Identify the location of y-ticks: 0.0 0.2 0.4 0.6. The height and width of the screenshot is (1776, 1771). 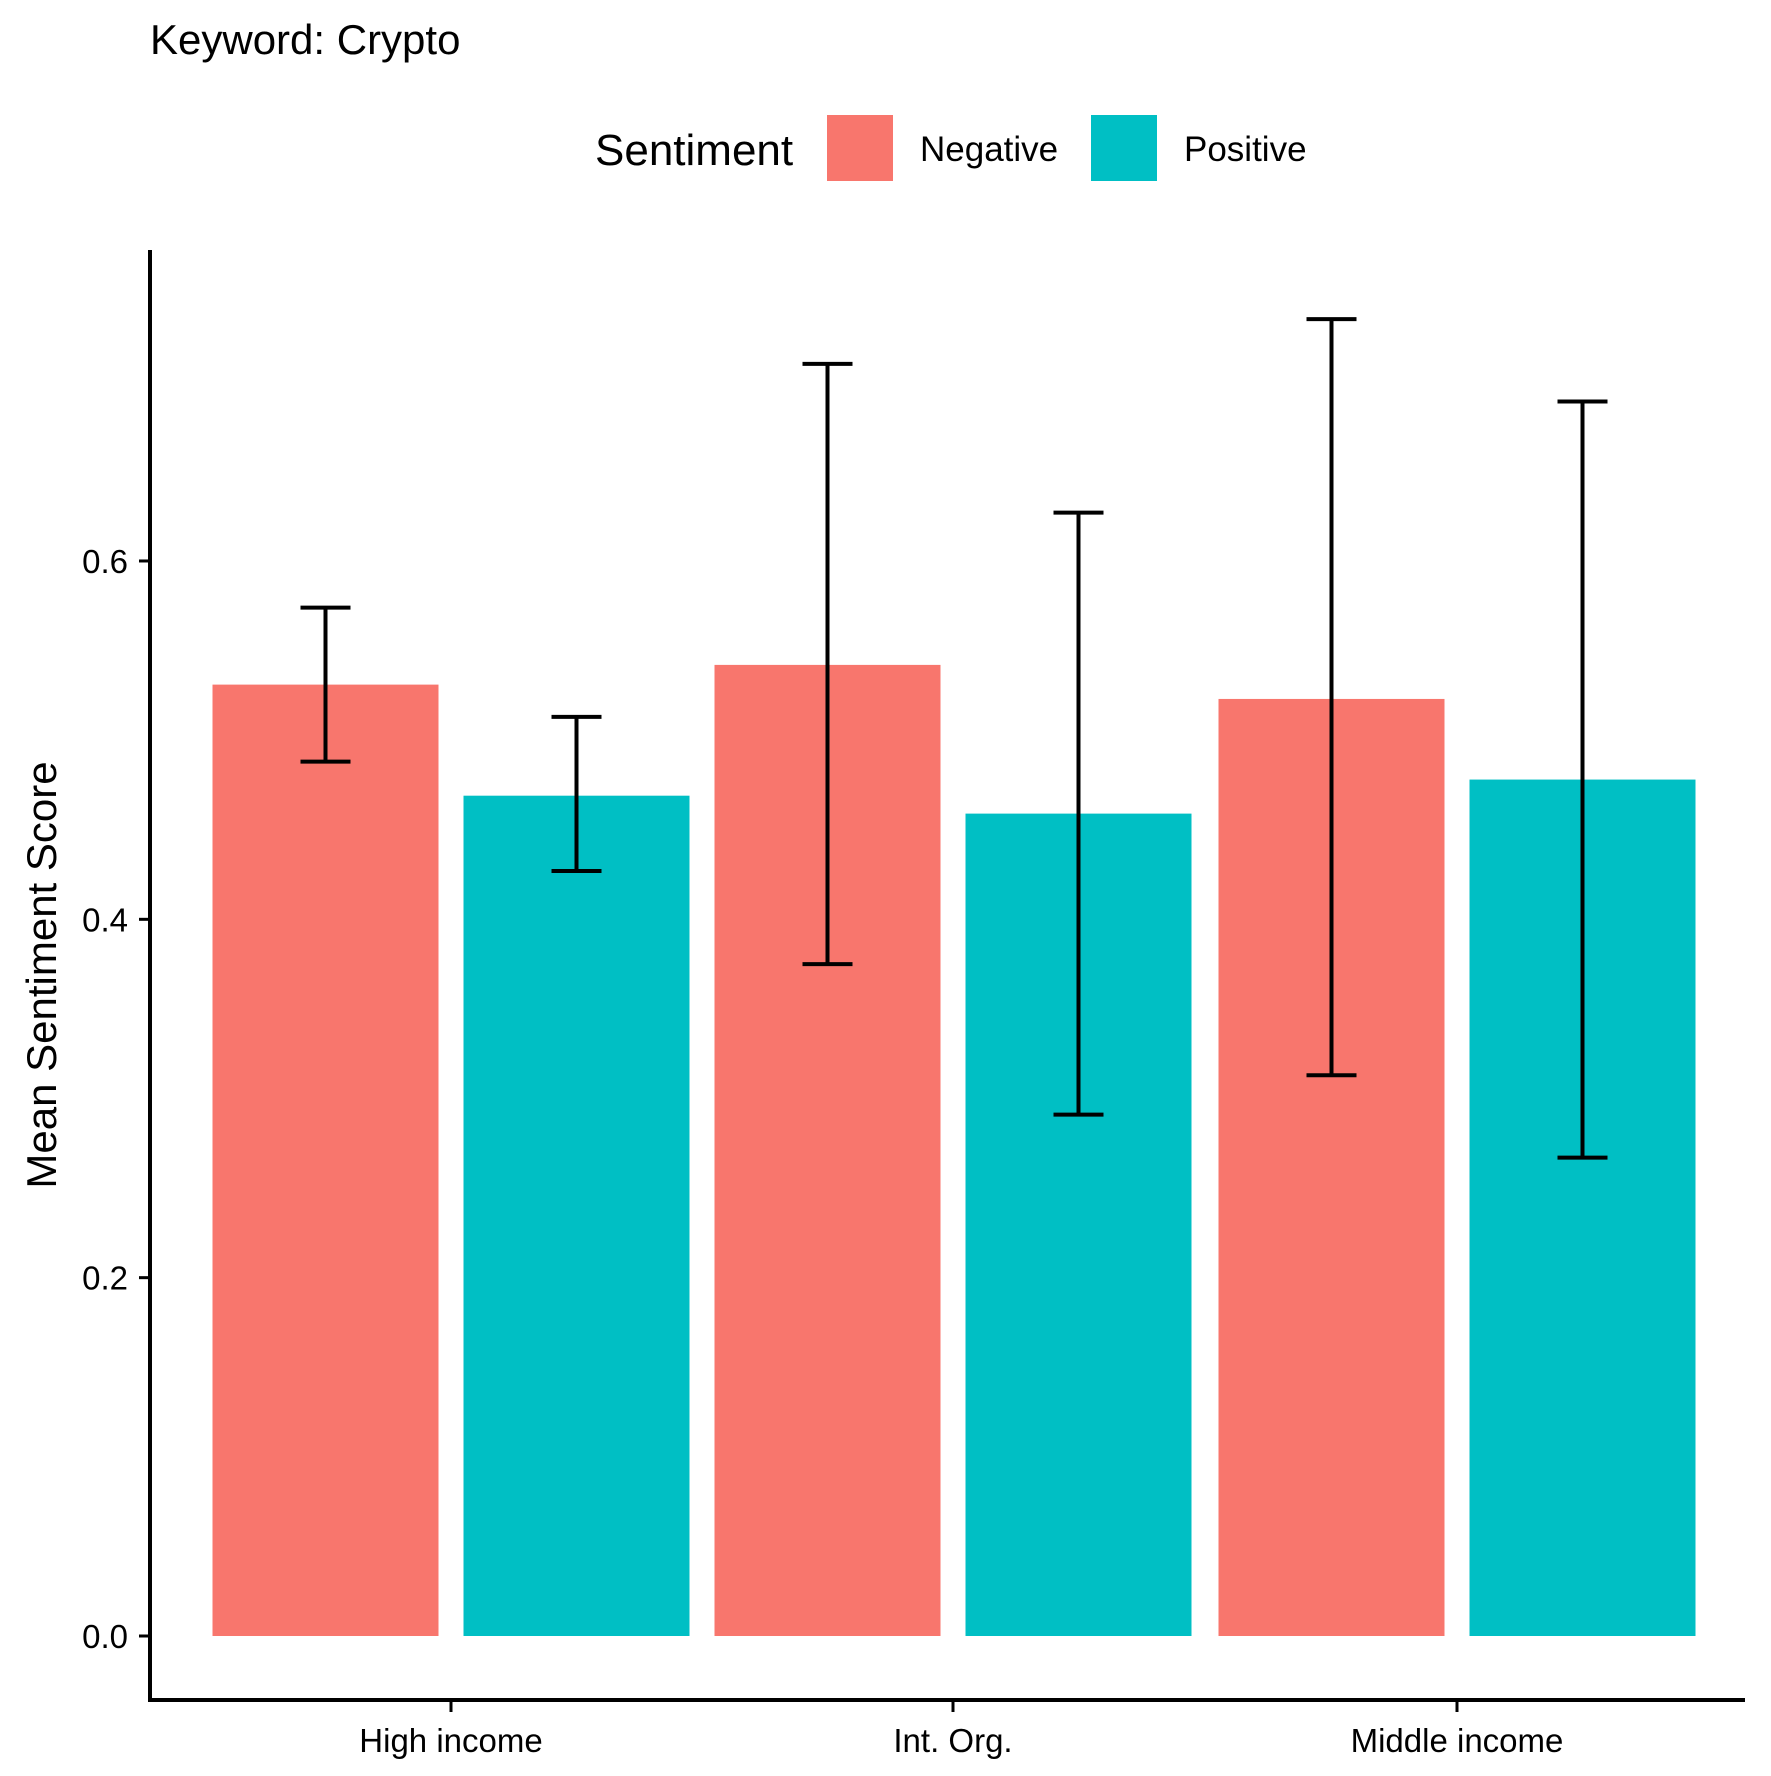
(116, 1099).